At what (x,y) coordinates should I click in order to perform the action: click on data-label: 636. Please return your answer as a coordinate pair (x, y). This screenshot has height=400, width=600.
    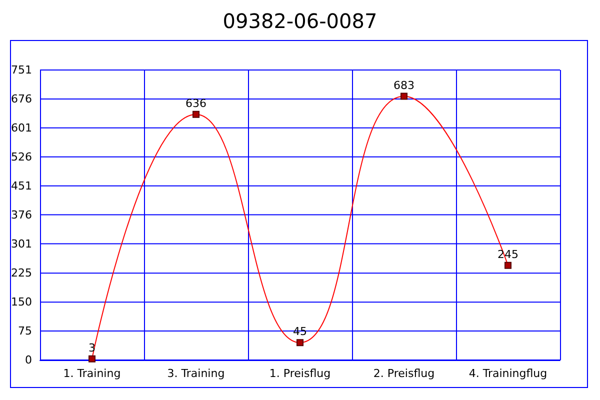
    Looking at the image, I should click on (196, 103).